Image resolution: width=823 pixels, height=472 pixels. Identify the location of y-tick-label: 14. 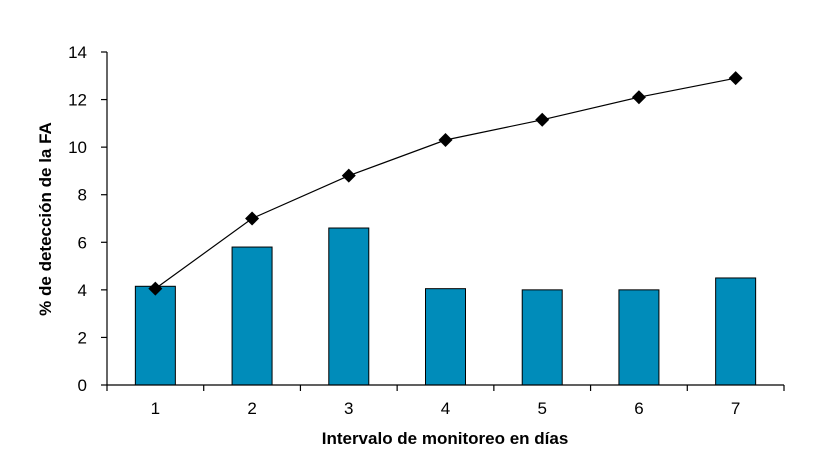
(77, 52).